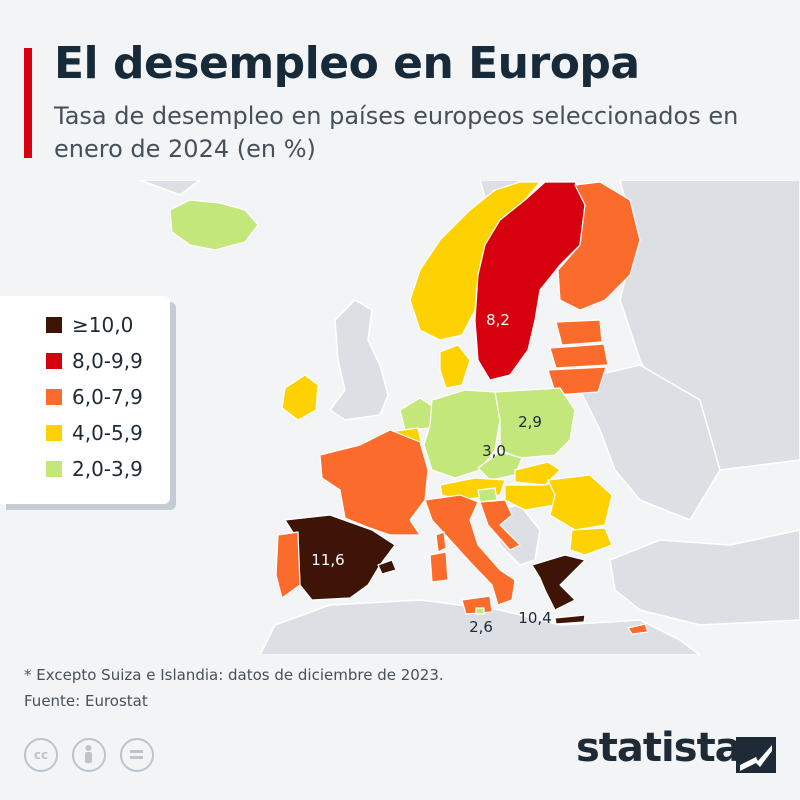  What do you see at coordinates (107, 397) in the screenshot?
I see `legend-label: 6,0-7,9` at bounding box center [107, 397].